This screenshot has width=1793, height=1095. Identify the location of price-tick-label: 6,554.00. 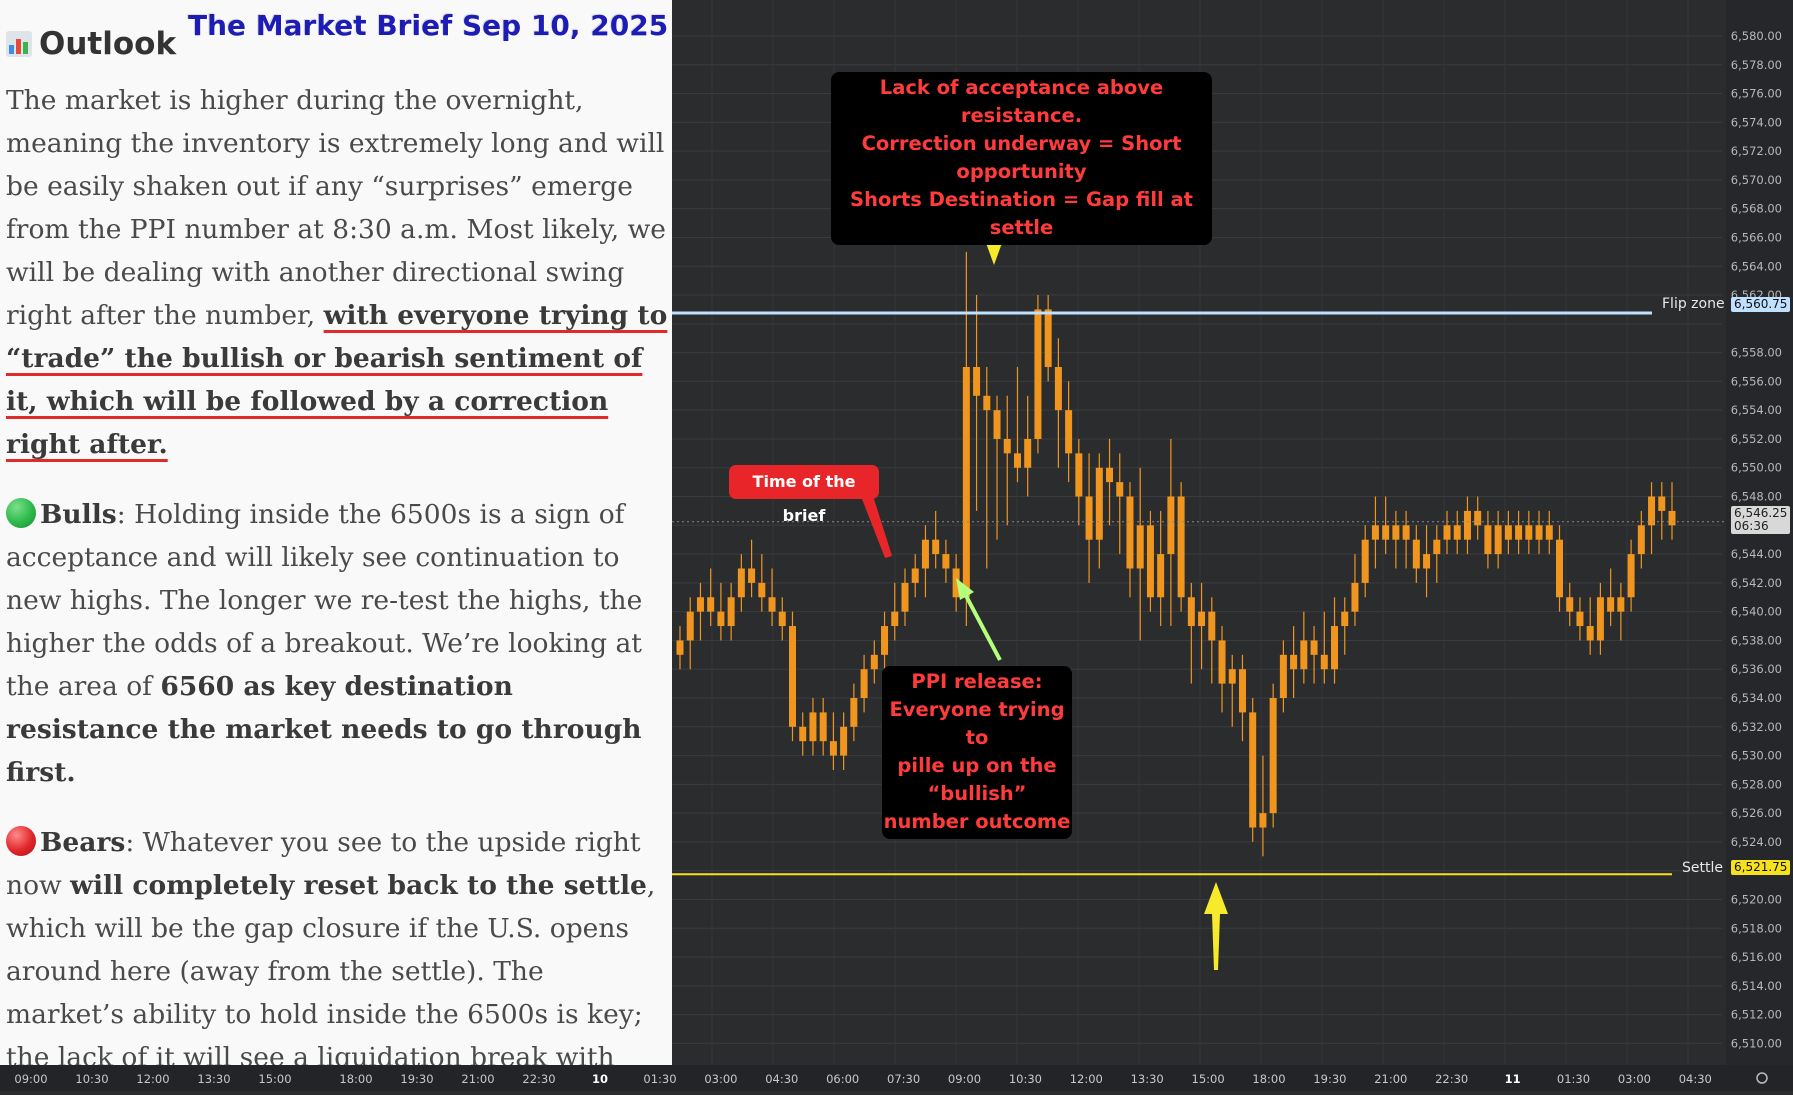
(1756, 410).